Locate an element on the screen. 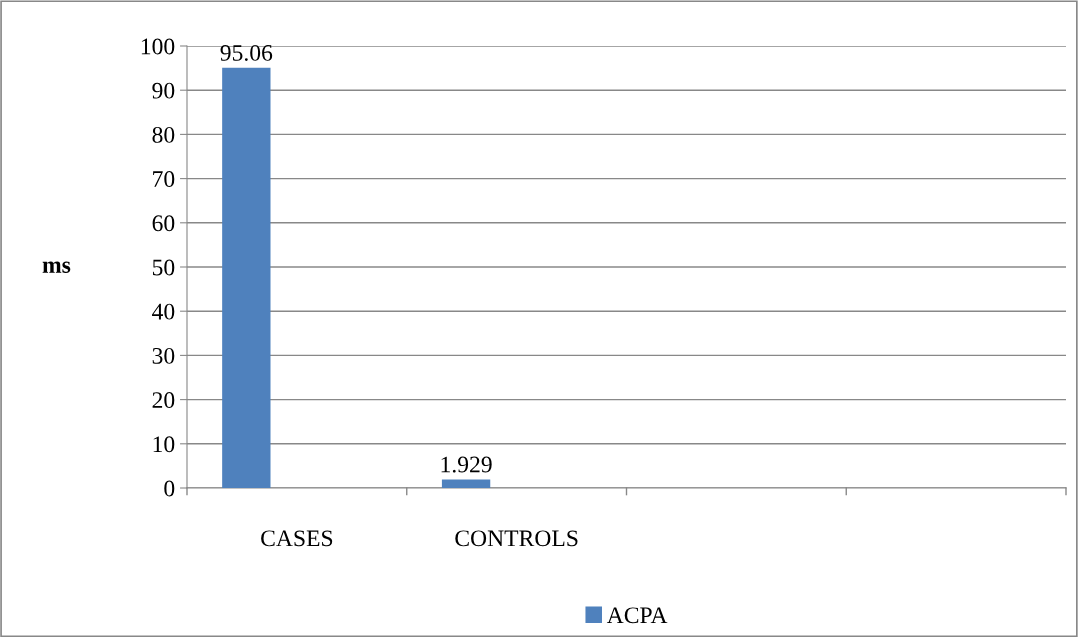 The height and width of the screenshot is (637, 1079). legend-label: ACPA is located at coordinates (637, 615).